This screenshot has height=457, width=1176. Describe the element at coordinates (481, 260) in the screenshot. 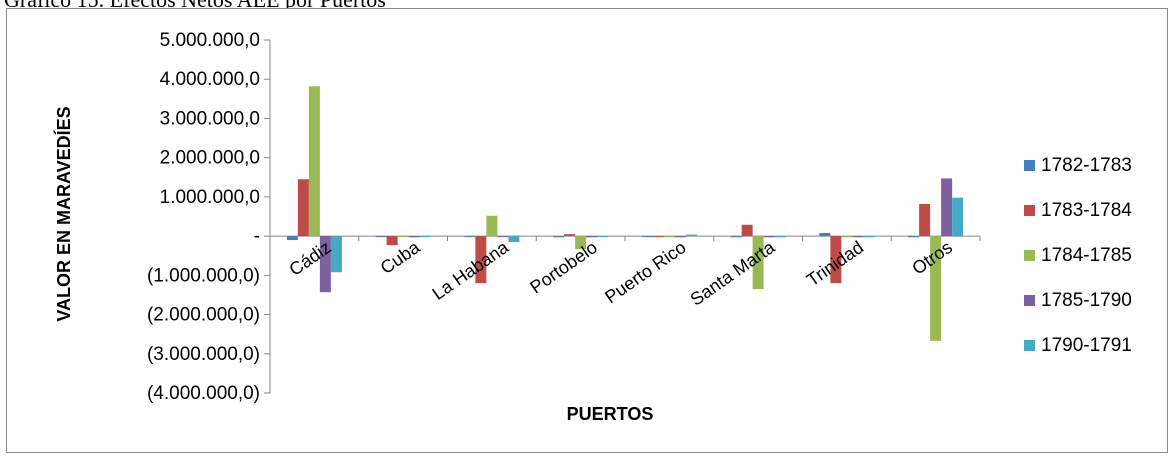

I see `bar-1783-1784-La Habana` at that location.